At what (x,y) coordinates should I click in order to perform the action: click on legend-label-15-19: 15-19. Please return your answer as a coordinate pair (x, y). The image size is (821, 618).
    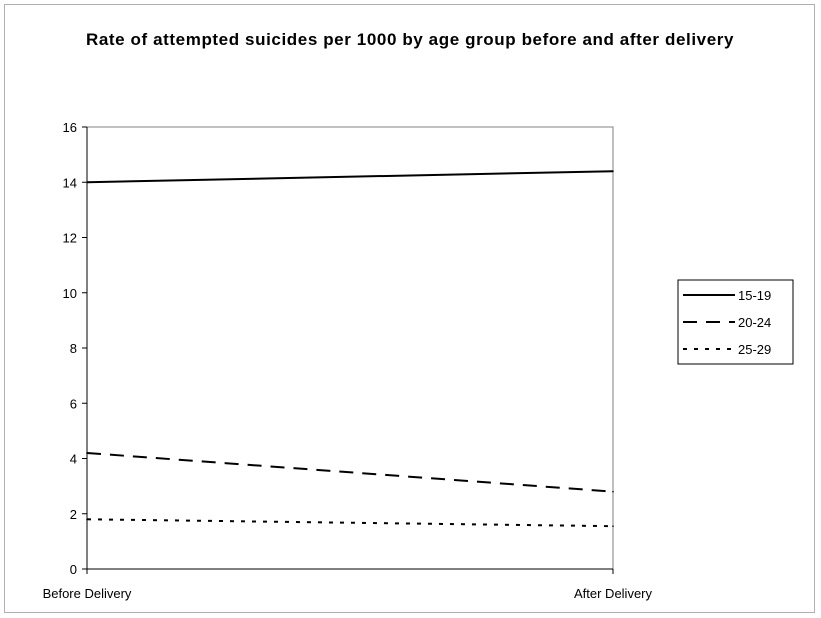
    Looking at the image, I should click on (754, 295).